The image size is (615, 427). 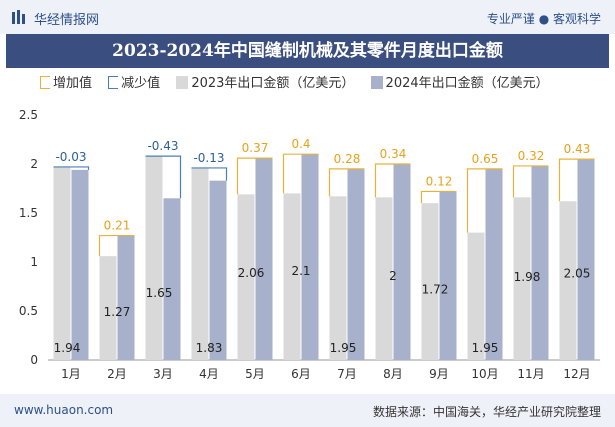 What do you see at coordinates (251, 273) in the screenshot?
I see `value-label: 2.06` at bounding box center [251, 273].